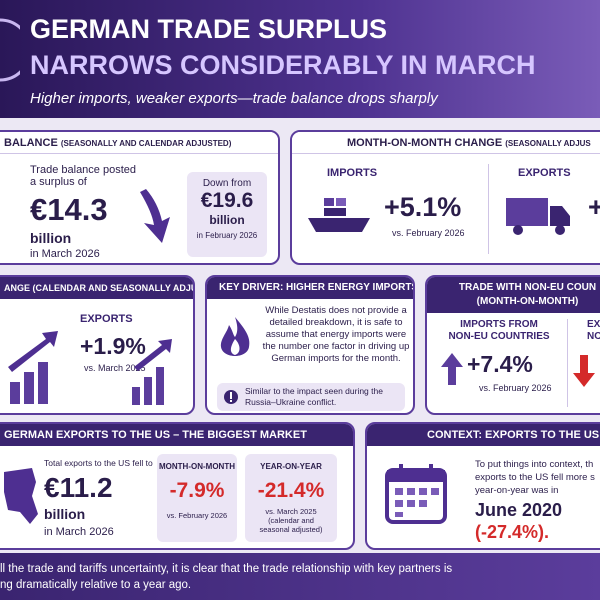 This screenshot has width=600, height=600. Describe the element at coordinates (593, 324) in the screenshot. I see `label-line: EX` at that location.